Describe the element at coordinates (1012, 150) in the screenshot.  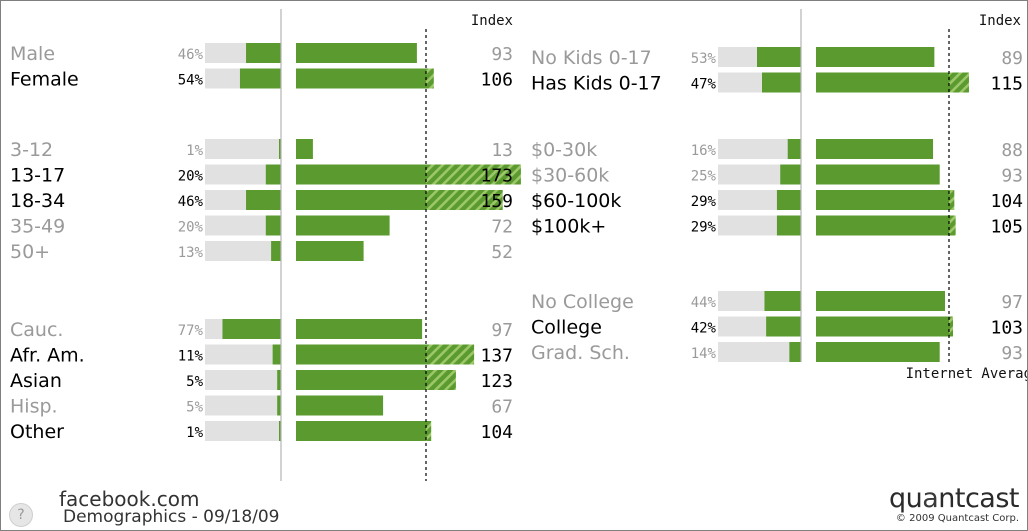
I see `index-value: 88` at that location.